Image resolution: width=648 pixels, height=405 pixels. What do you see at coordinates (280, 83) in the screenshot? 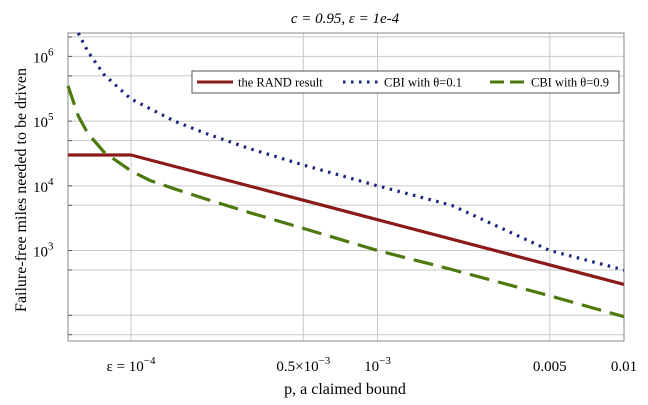
I see `legend-label-0: the RAND result` at bounding box center [280, 83].